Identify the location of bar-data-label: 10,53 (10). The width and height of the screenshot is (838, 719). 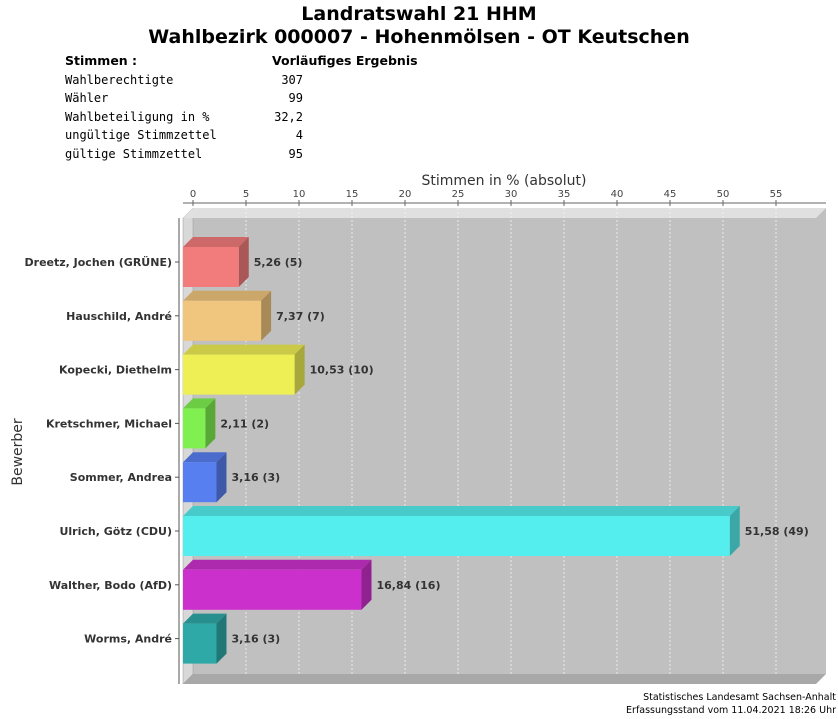
(342, 370).